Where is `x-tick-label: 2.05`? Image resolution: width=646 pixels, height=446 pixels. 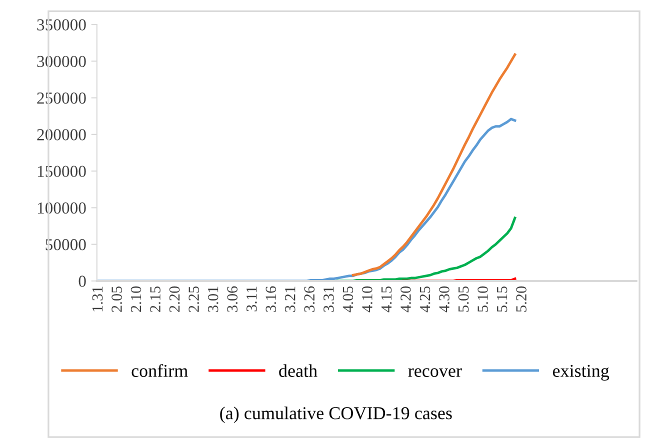 x-tick-label: 2.05 is located at coordinates (117, 299).